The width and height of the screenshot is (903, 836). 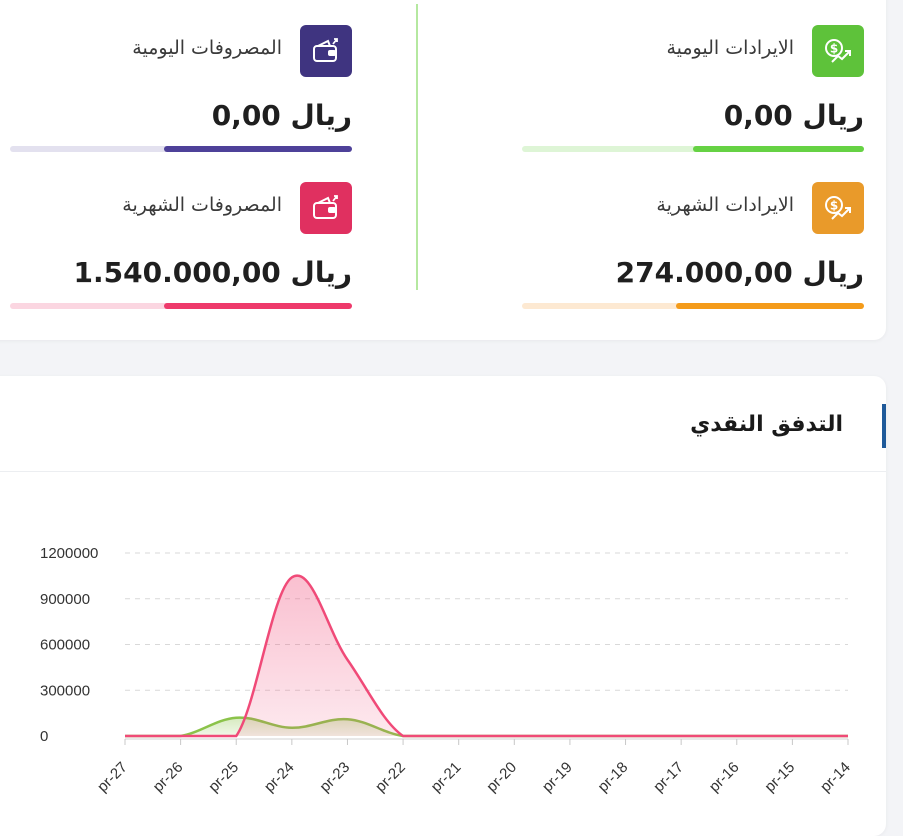 I want to click on monthly-expenses-progress, so click(x=181, y=306).